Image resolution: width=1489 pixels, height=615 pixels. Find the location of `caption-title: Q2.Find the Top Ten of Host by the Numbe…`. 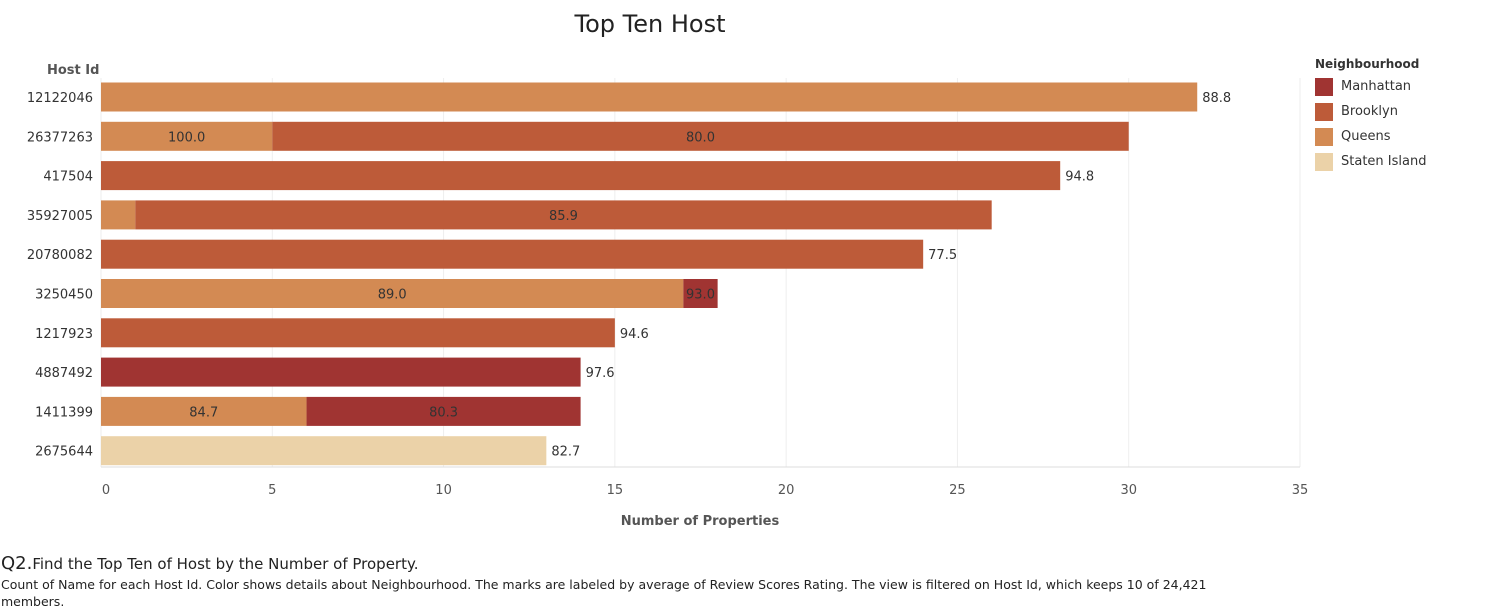

caption-title: Q2.Find the Top Ten of Host by the Numbe… is located at coordinates (631, 563).